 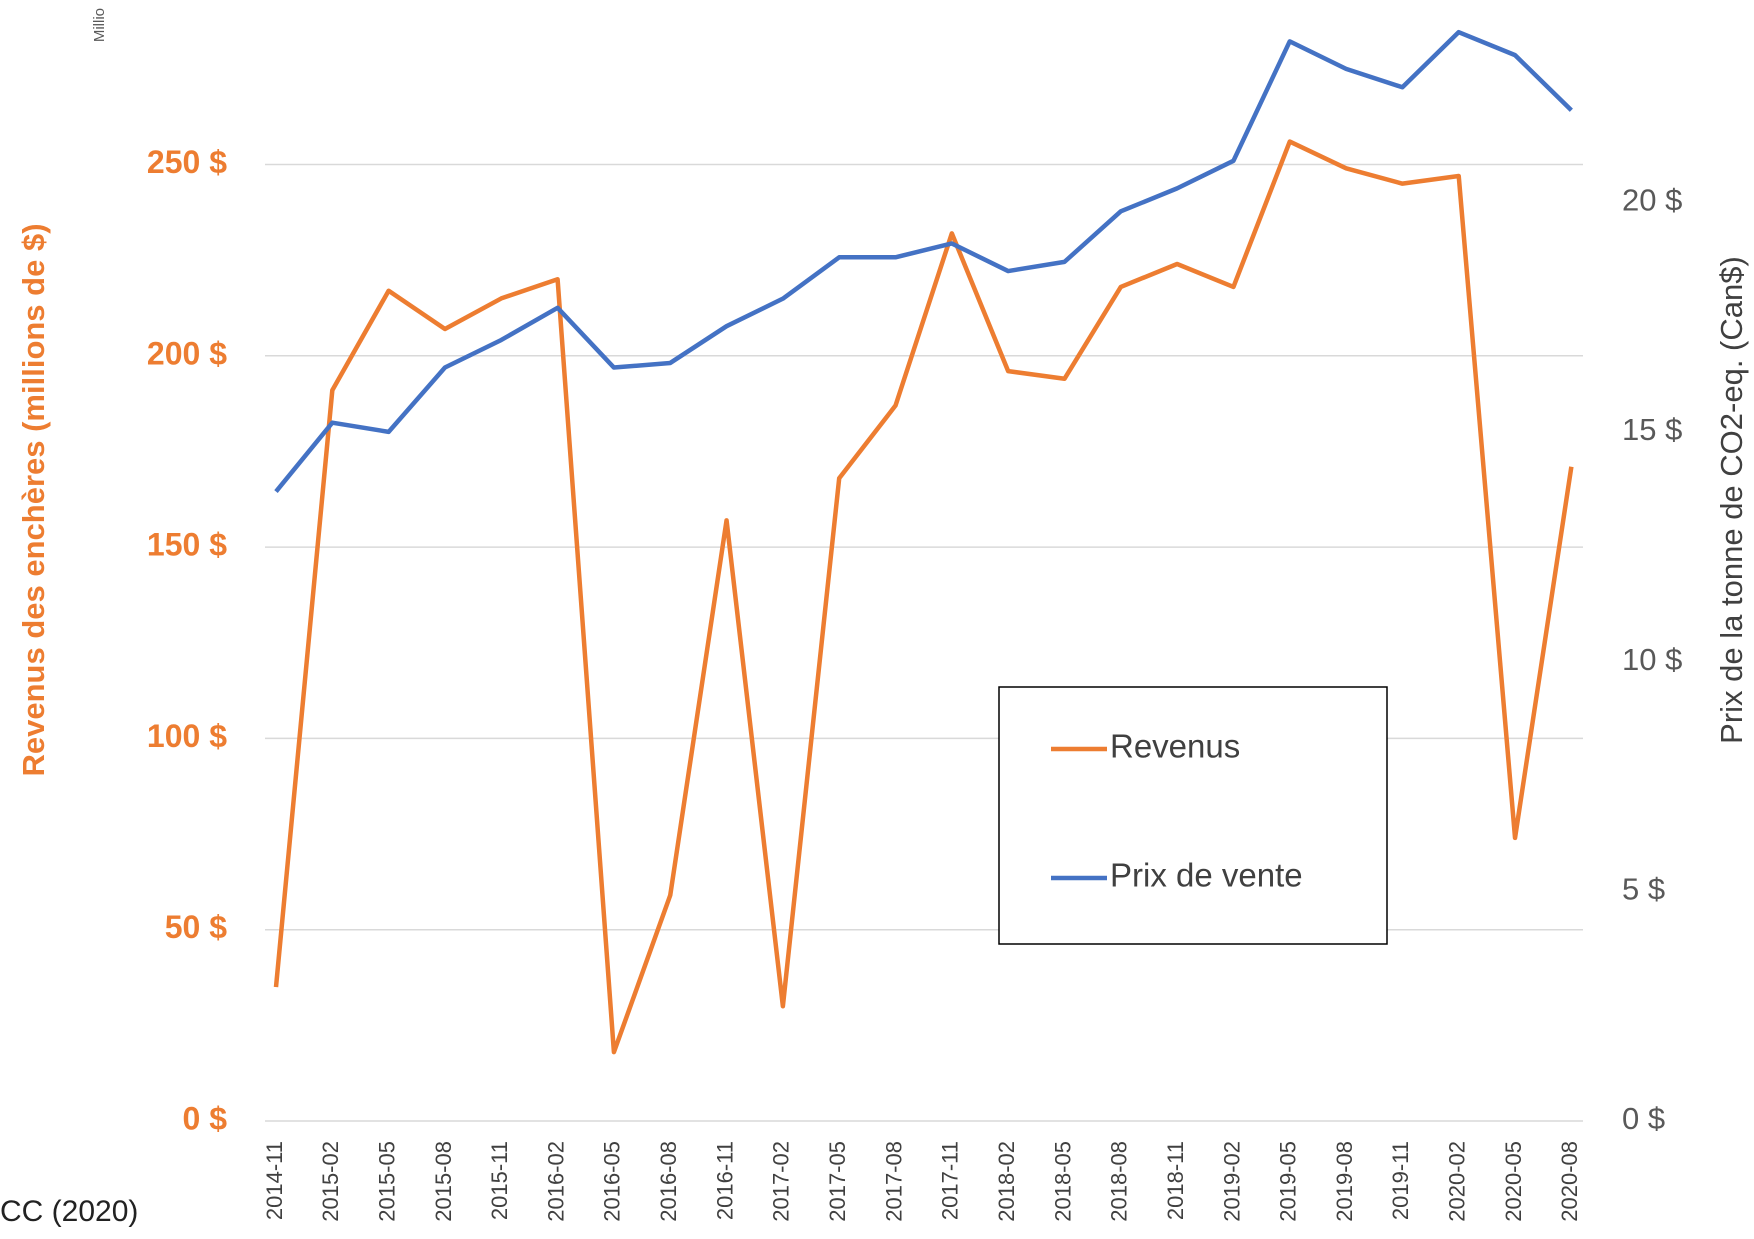 What do you see at coordinates (668, 1181) in the screenshot?
I see `x-tick-label: 2016-08` at bounding box center [668, 1181].